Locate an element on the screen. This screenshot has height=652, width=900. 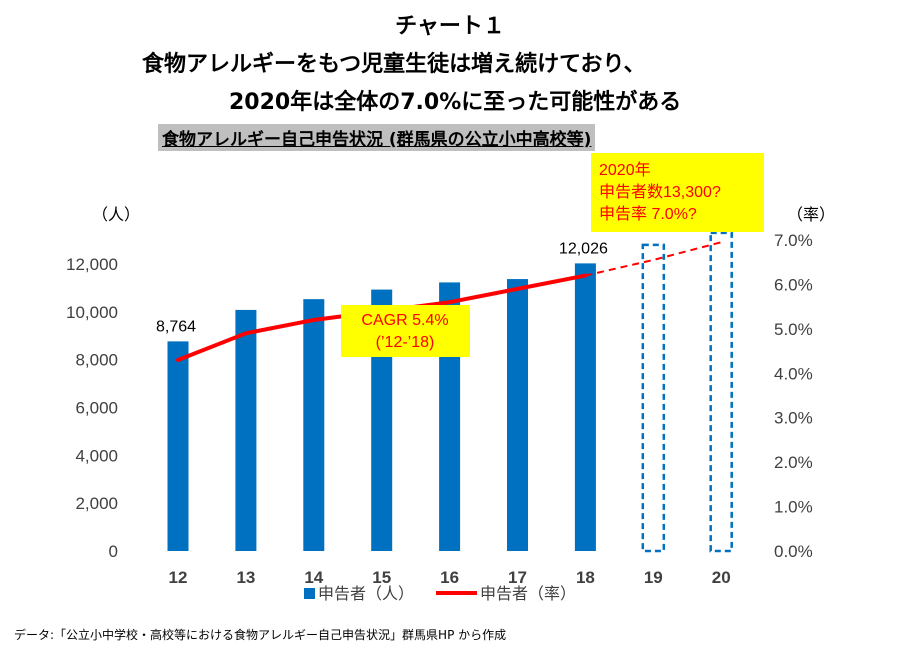
right-axis-tick: 1.0% is located at coordinates (793, 507).